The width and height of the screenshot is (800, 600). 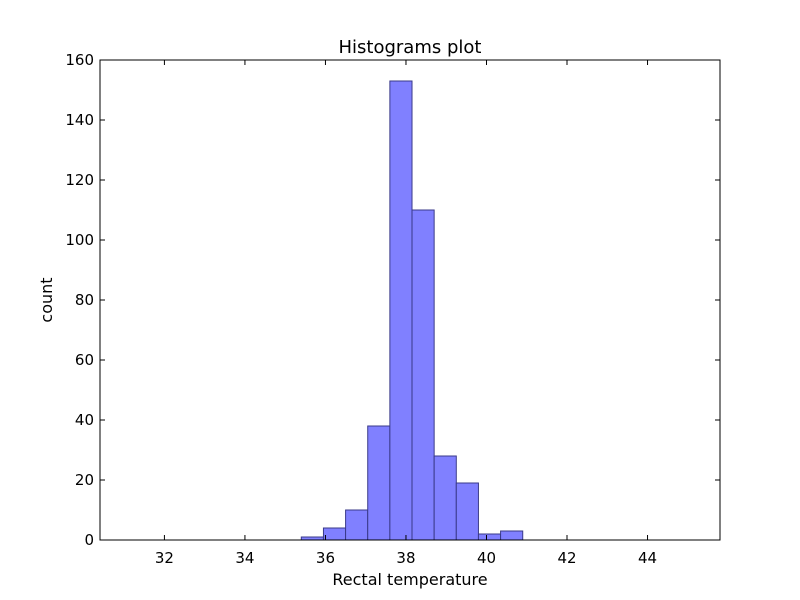 What do you see at coordinates (84, 360) in the screenshot?
I see `y-tick-label: 60` at bounding box center [84, 360].